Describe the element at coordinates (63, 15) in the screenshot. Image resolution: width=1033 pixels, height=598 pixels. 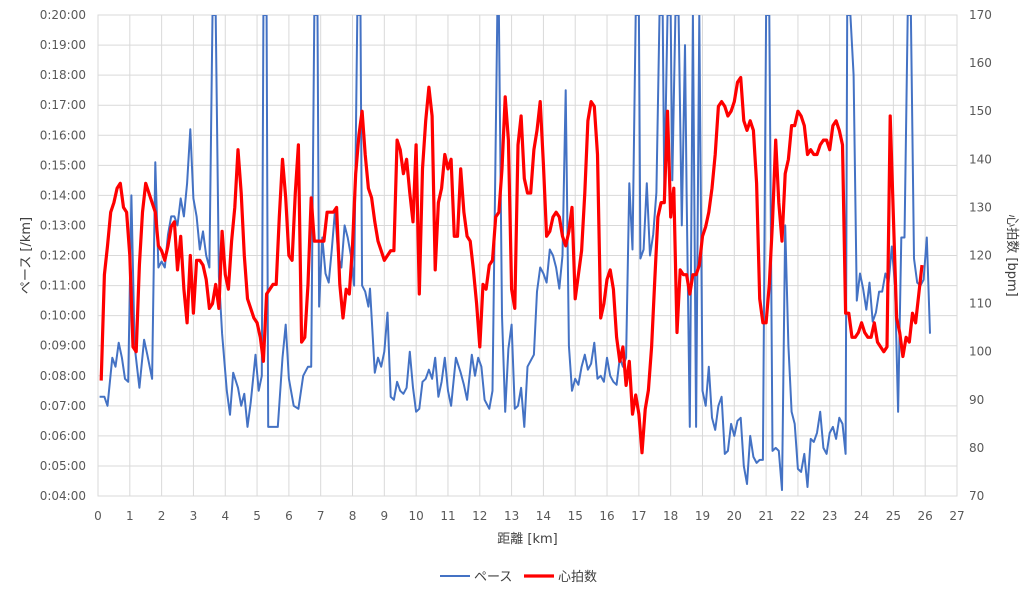
I see `y-left-tick-label: 0:20:00` at that location.